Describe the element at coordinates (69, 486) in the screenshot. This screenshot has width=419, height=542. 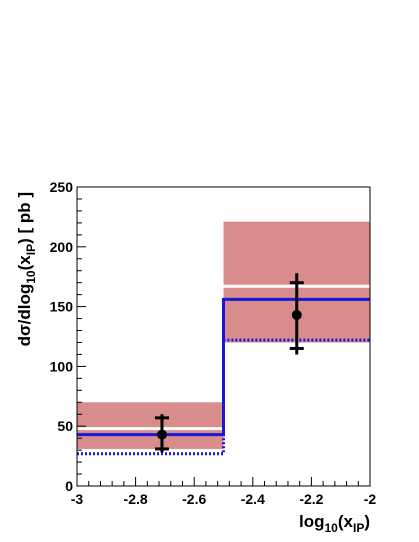
I see `y-tick-label: 0` at that location.